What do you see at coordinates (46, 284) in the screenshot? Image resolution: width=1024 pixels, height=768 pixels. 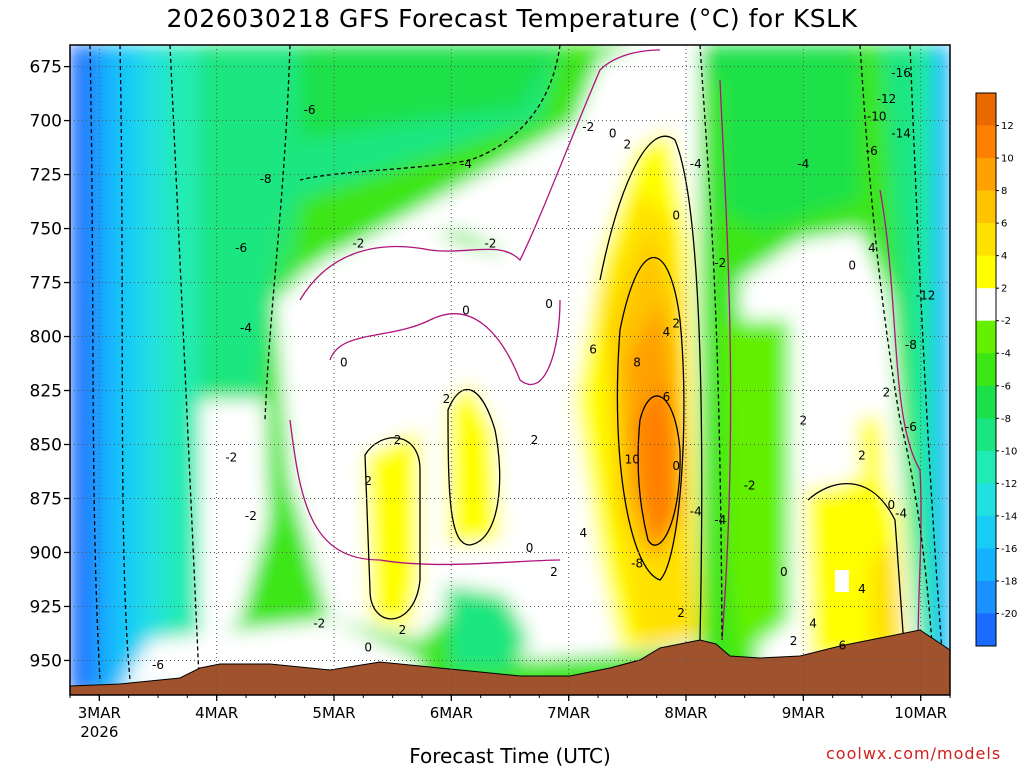 I see `y-tick-label: 775` at bounding box center [46, 284].